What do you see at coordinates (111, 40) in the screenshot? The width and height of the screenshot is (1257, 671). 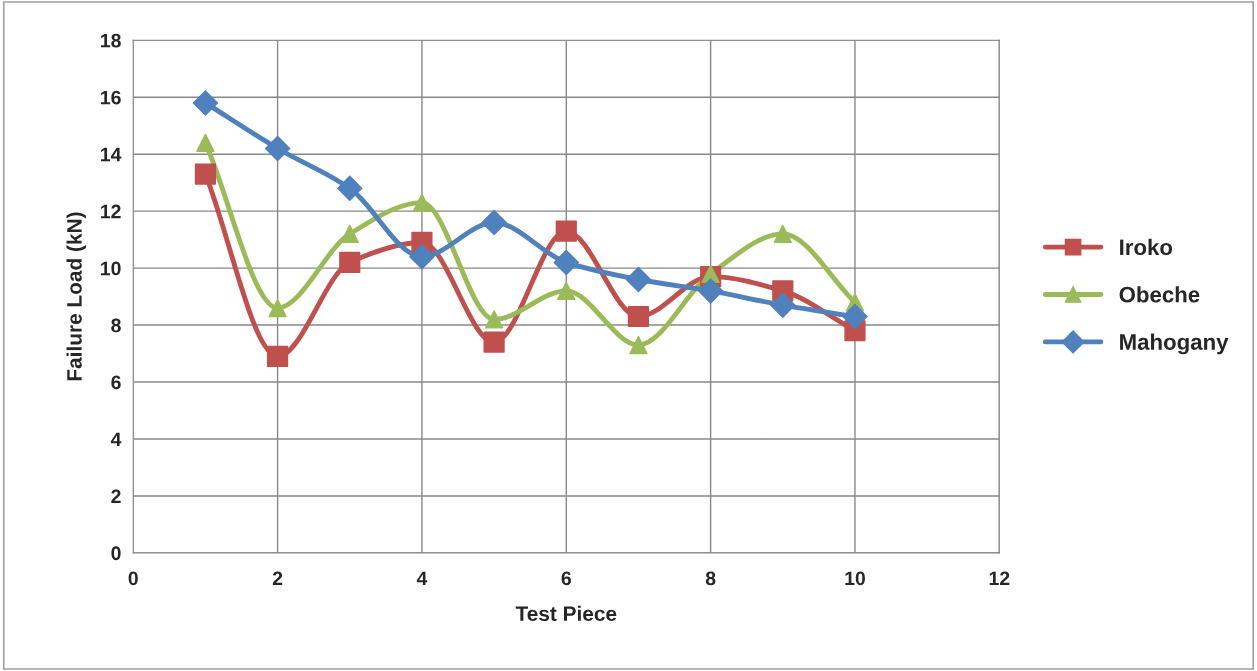 I see `y-tick-label: 18` at bounding box center [111, 40].